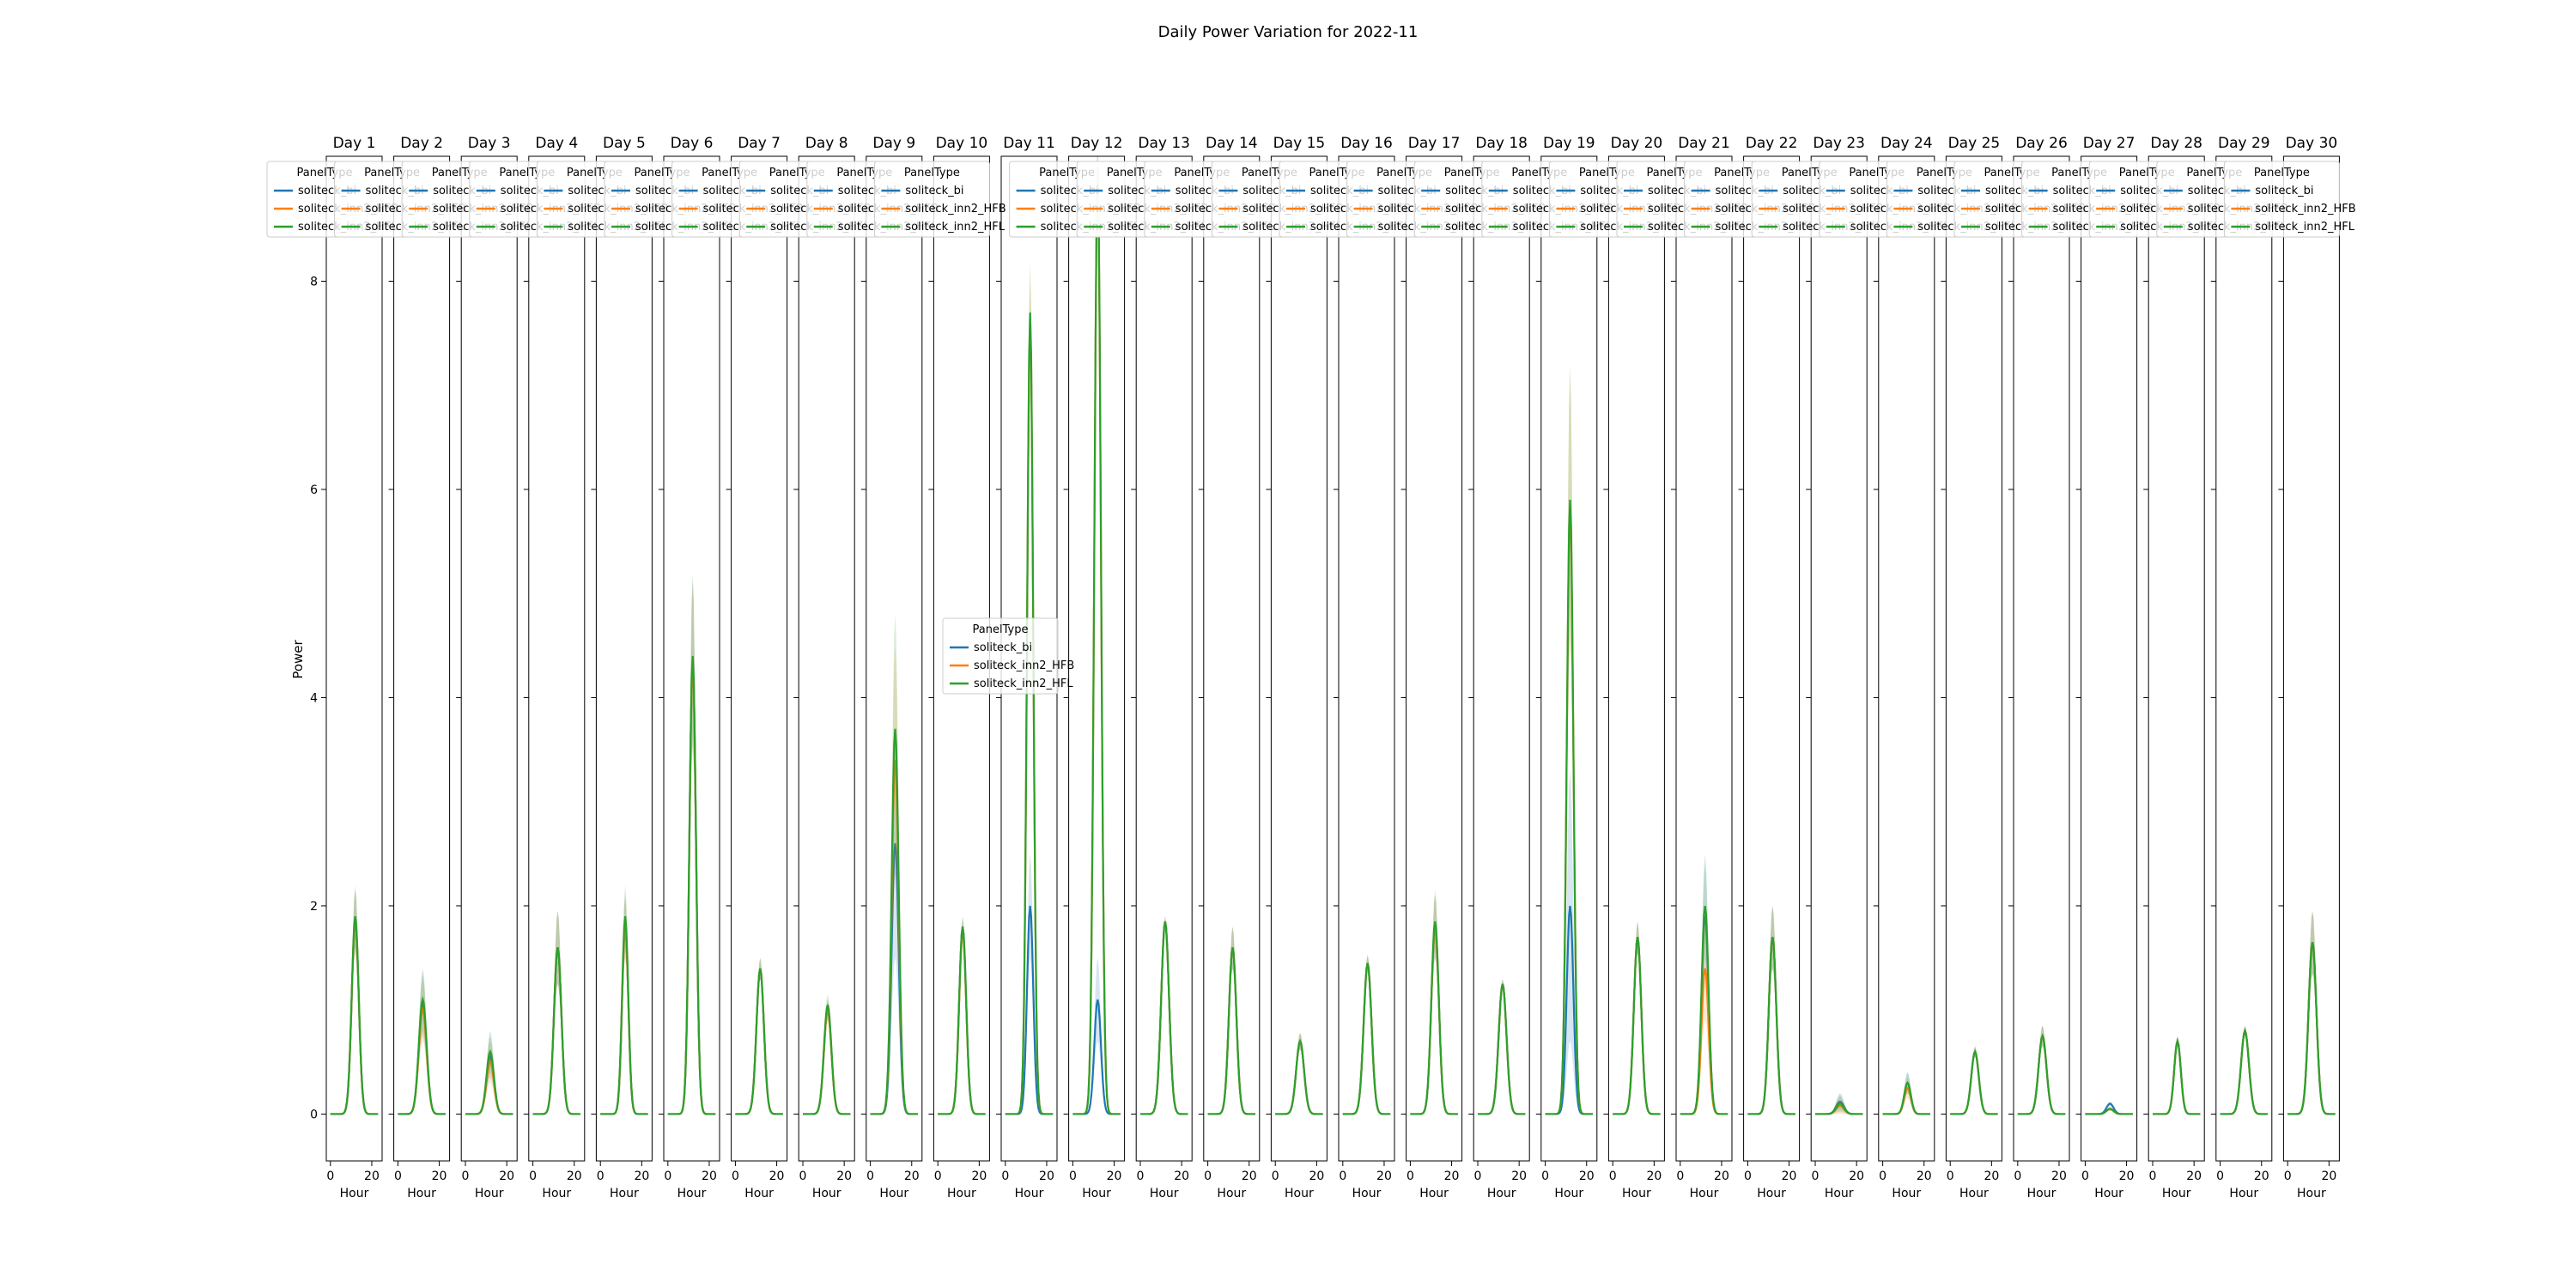 The height and width of the screenshot is (1288, 2576). Describe the element at coordinates (1097, 143) in the screenshot. I see `subplot-title: Day 12` at that location.